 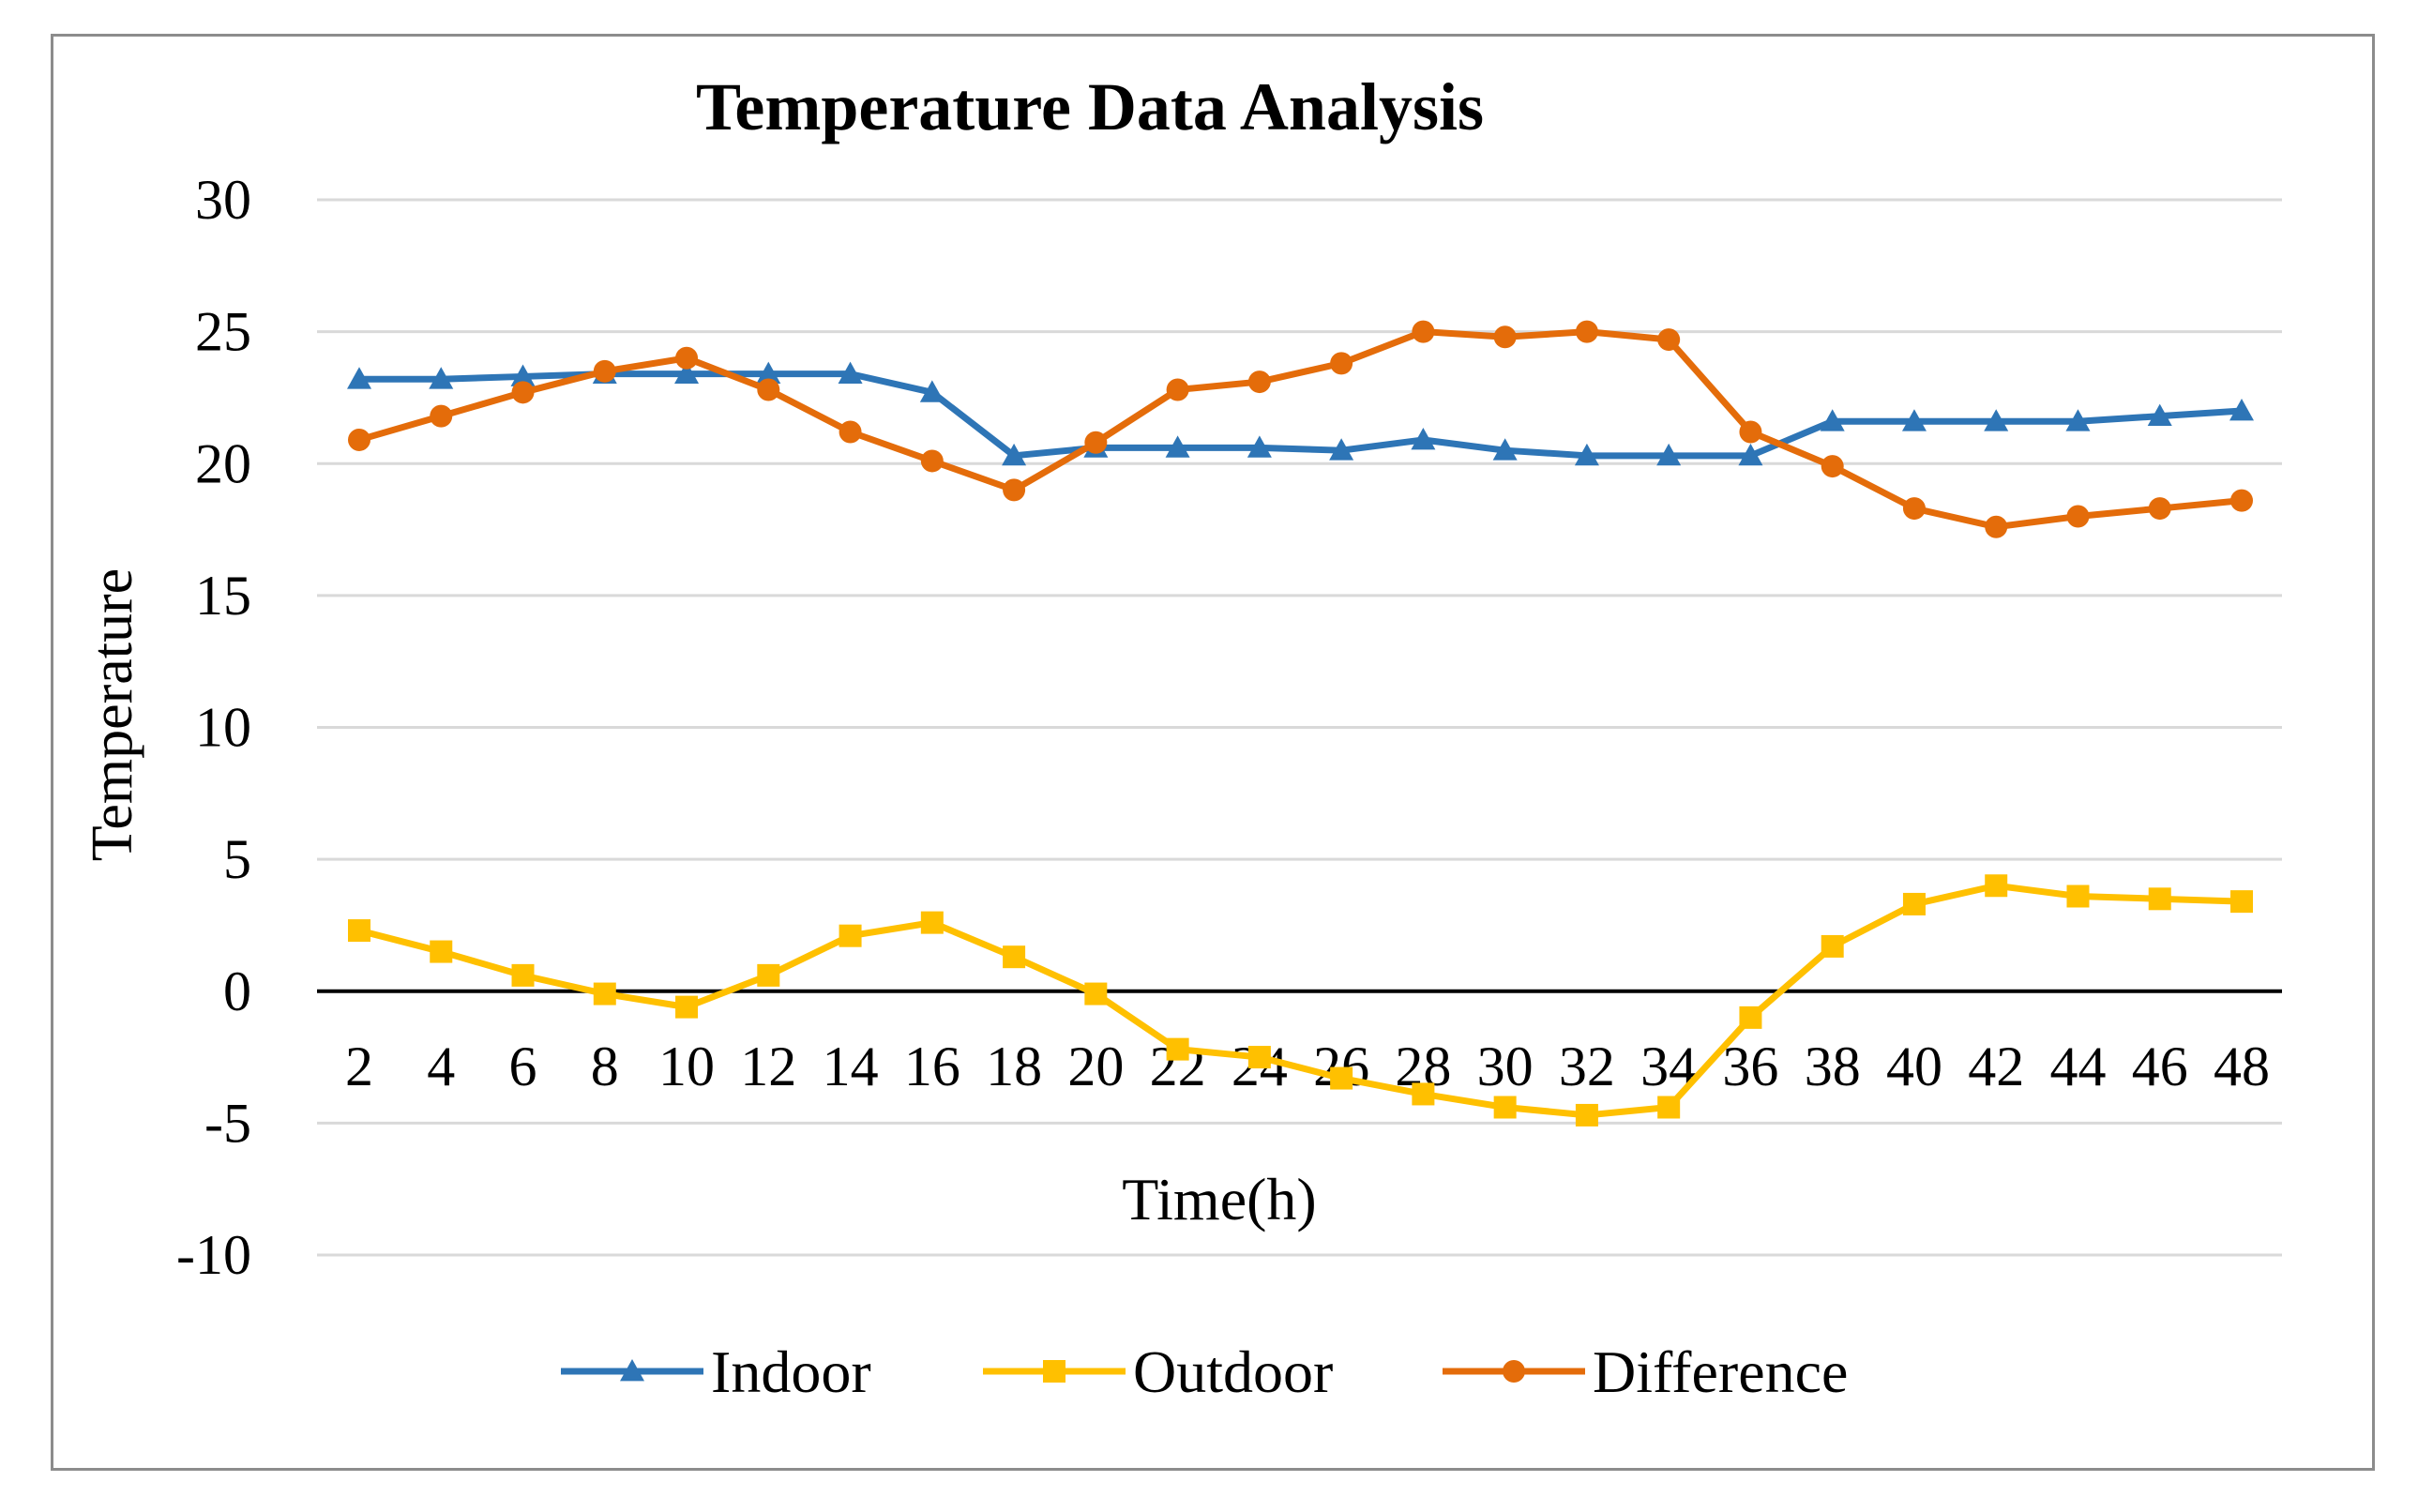 I want to click on outdoor-line, so click(x=1300, y=1000).